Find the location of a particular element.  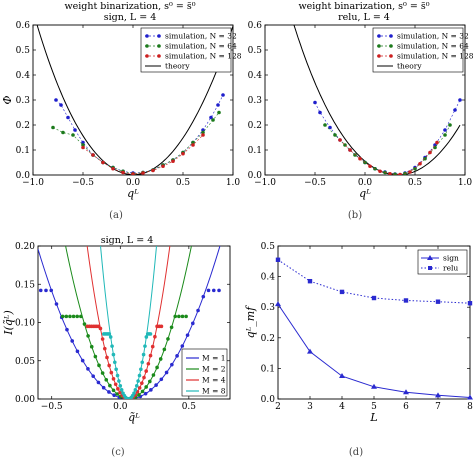

y-tick-label: 0.6 is located at coordinates (255, 26).